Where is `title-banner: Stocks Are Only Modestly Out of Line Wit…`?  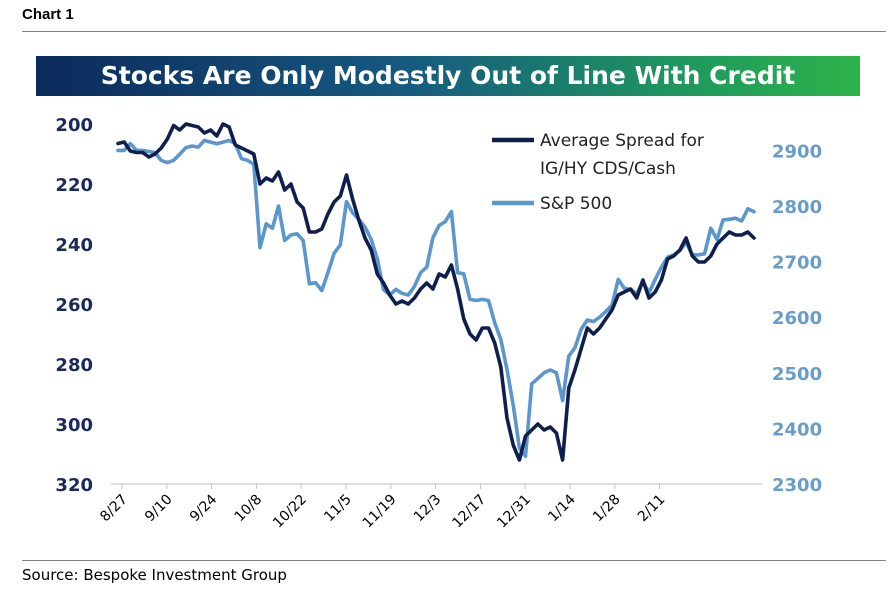
title-banner: Stocks Are Only Modestly Out of Line Wit… is located at coordinates (448, 76).